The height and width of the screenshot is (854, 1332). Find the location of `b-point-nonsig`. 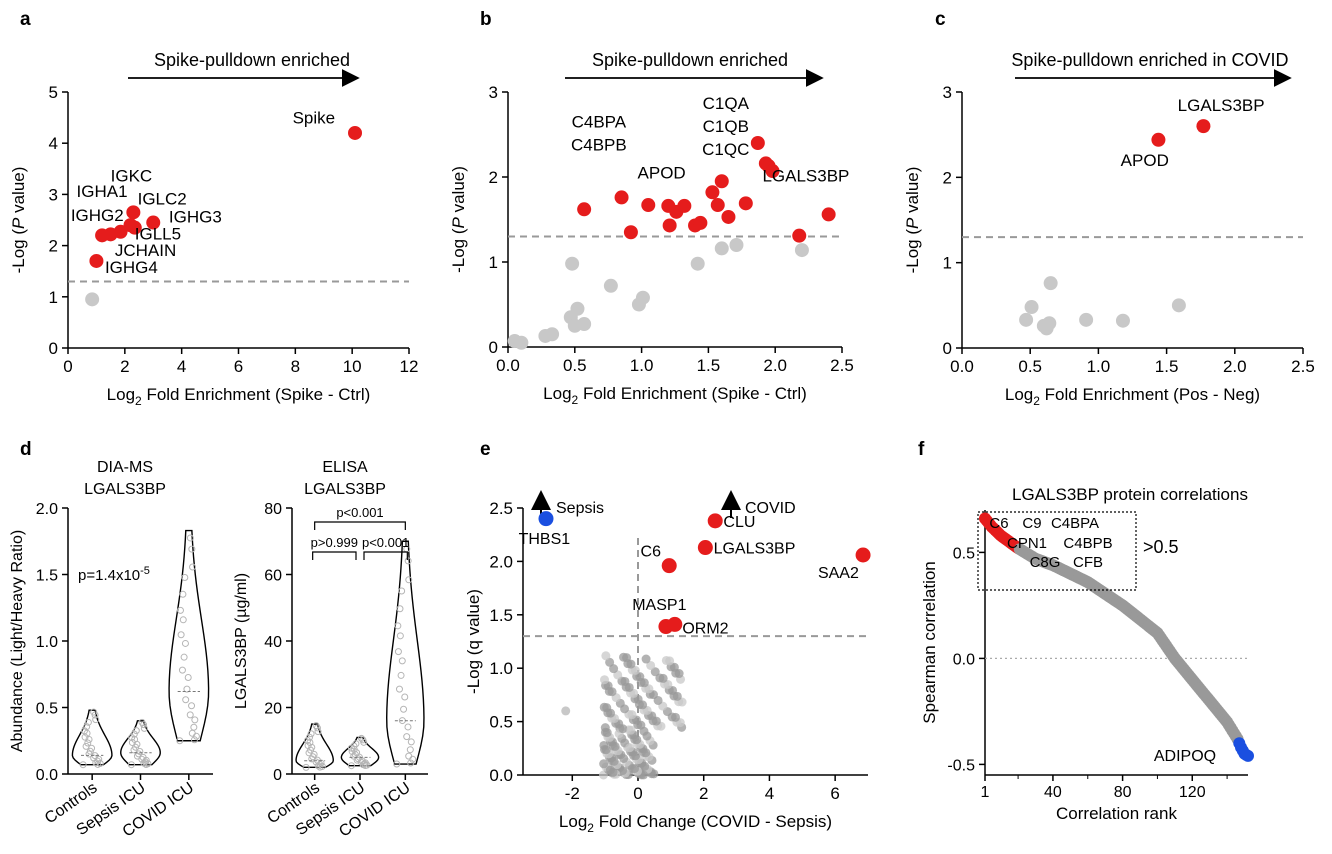

b-point-nonsig is located at coordinates (584, 324).